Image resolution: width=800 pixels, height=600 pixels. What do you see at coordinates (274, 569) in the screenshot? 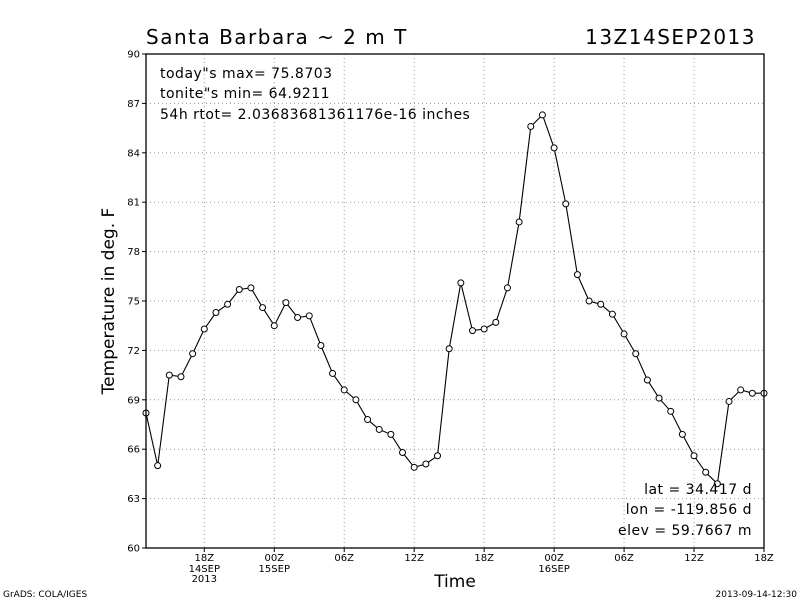
I see `x-tick-sublabel: 15SEP` at bounding box center [274, 569].